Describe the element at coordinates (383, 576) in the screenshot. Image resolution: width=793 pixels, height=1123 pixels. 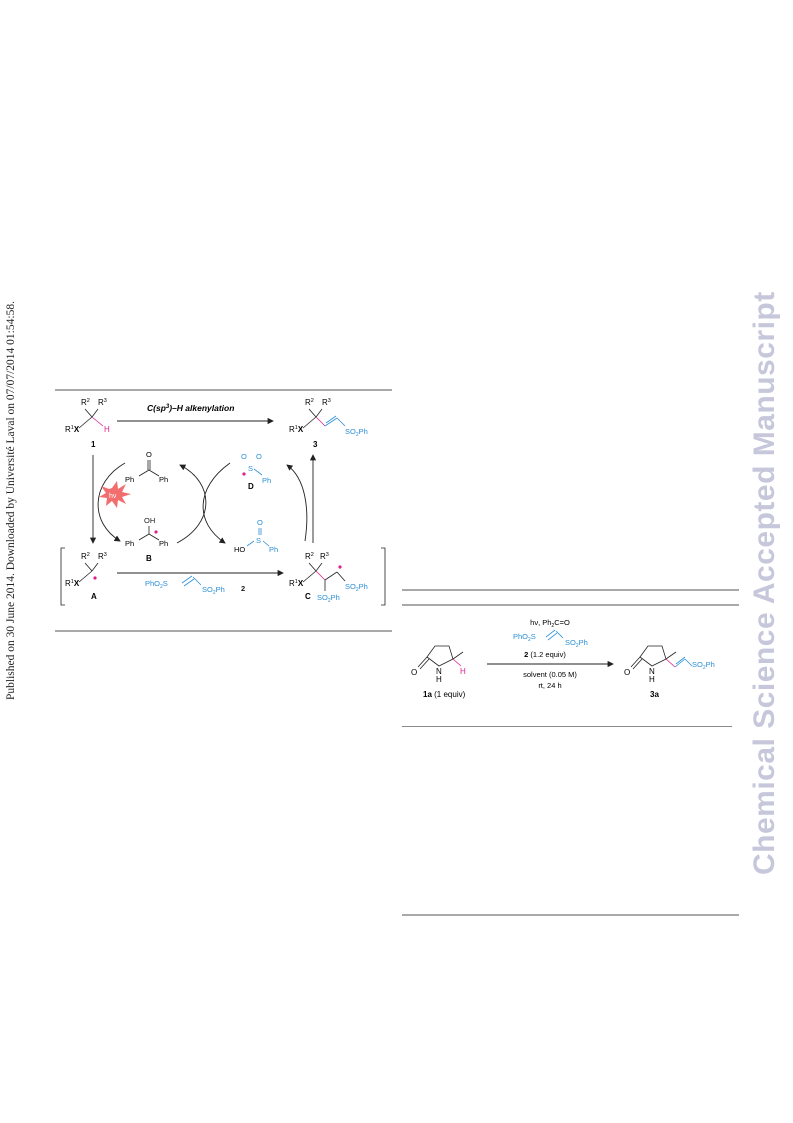
I see `right-bracket` at that location.